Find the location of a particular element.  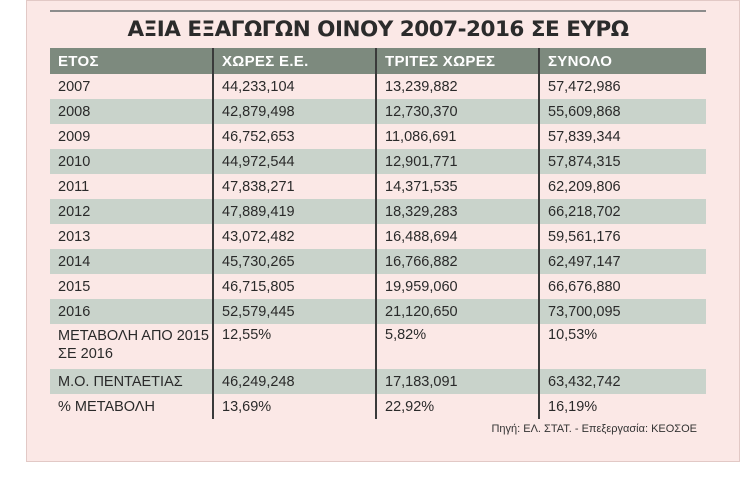

cell-total: 10,53% is located at coordinates (622, 346).